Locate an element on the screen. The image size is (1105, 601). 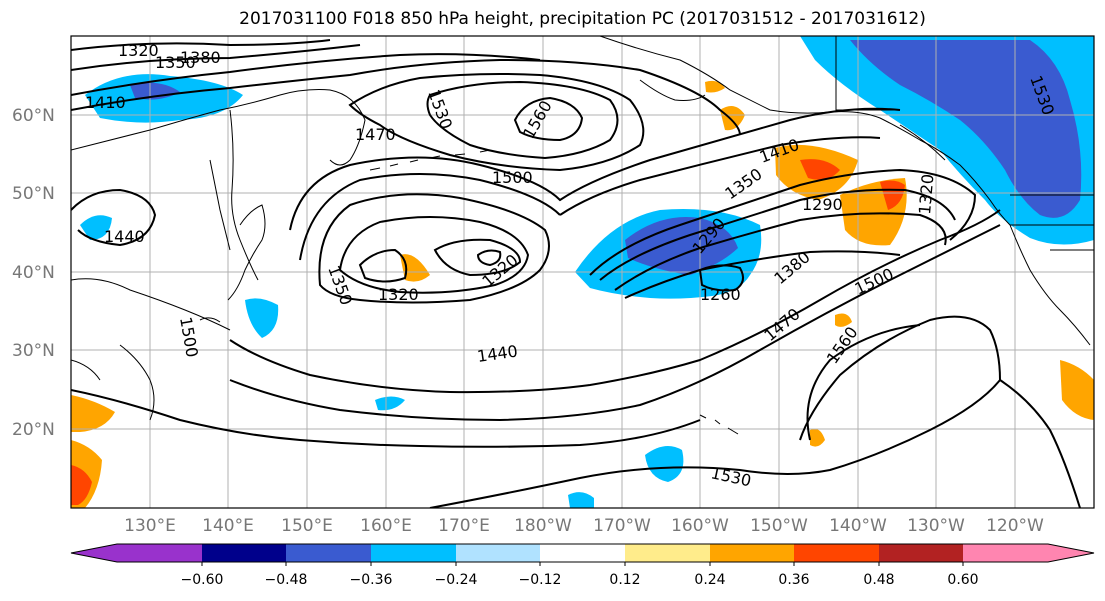
contour-label-1260: 1260 is located at coordinates (720, 294).